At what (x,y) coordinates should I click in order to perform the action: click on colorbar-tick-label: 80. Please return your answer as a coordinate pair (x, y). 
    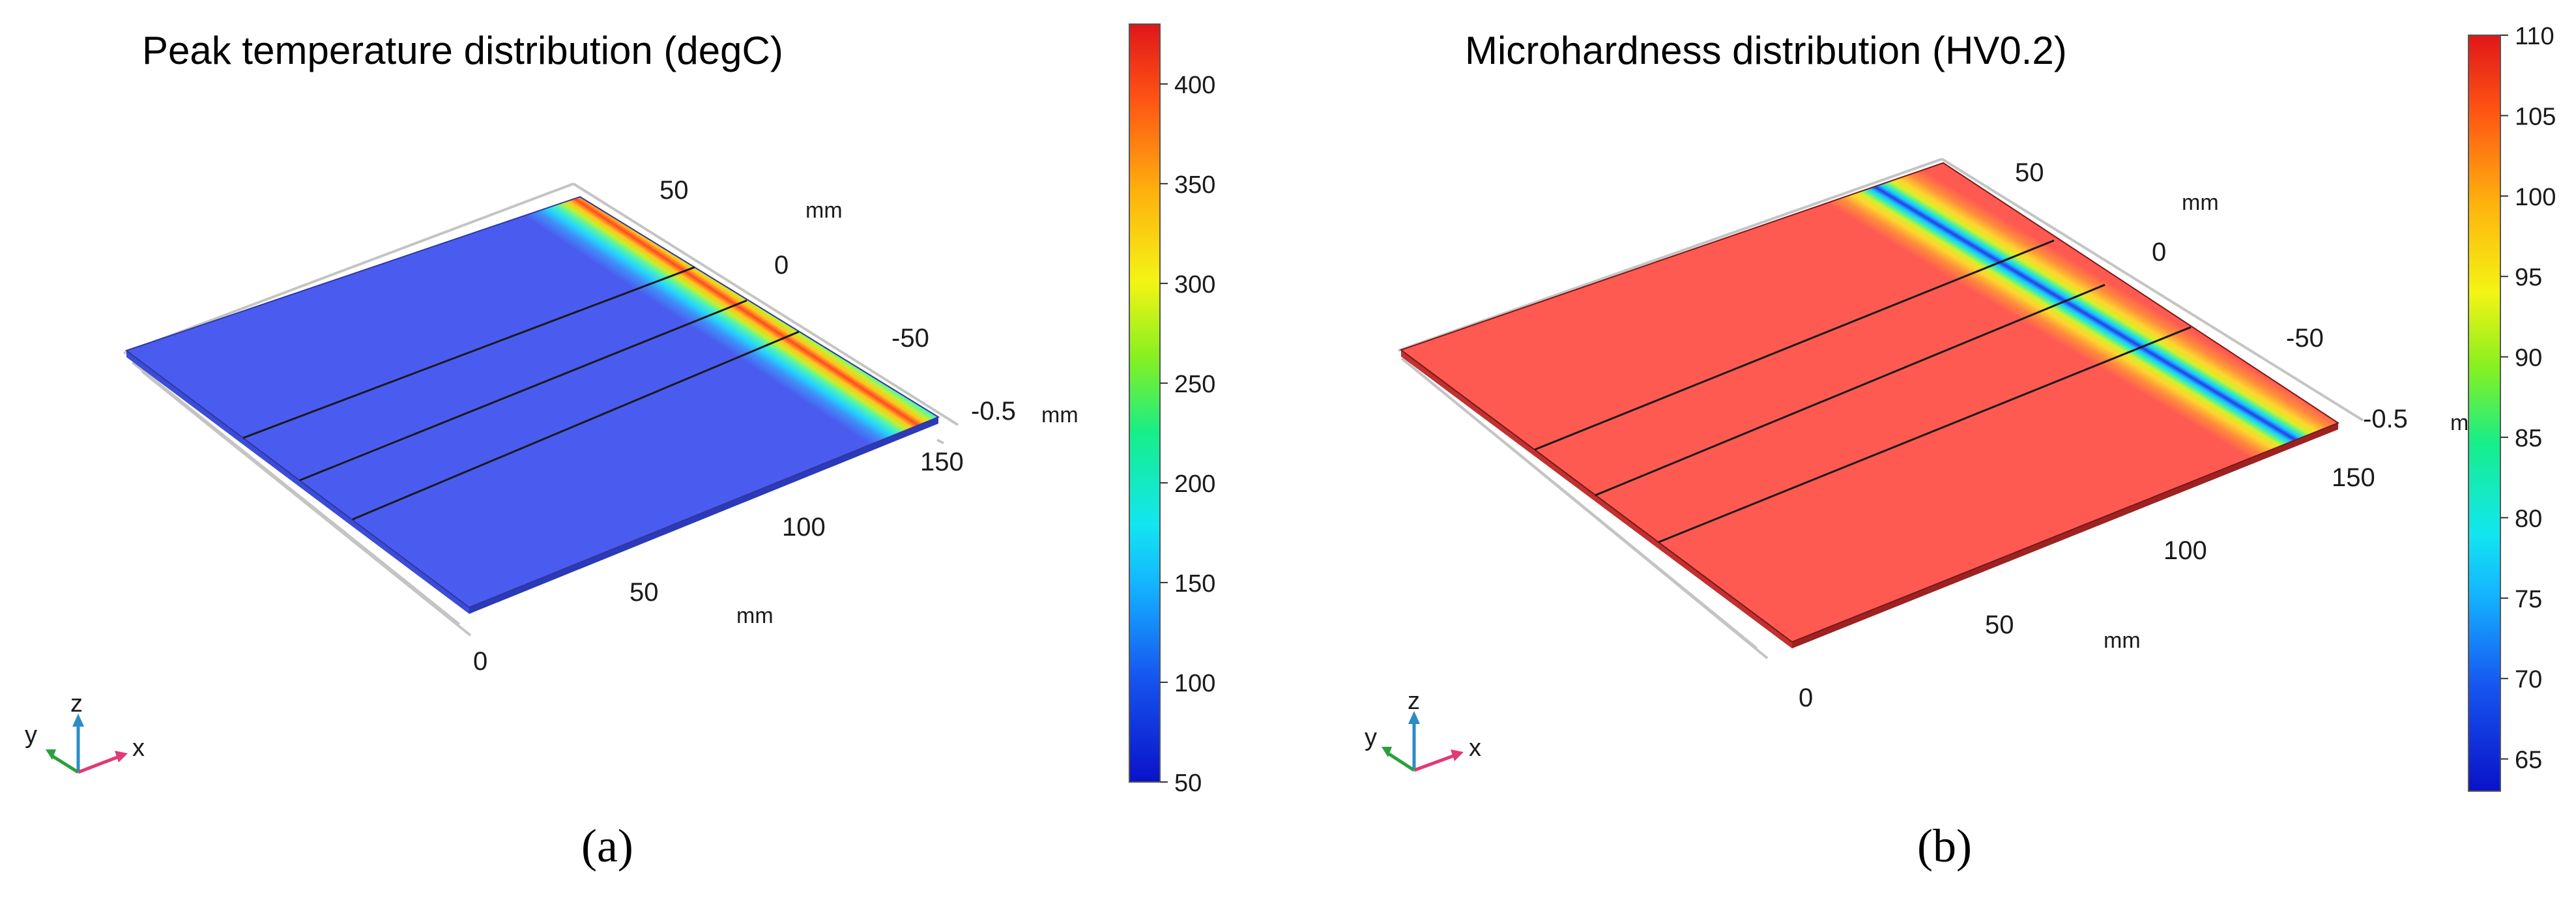
    Looking at the image, I should click on (2528, 518).